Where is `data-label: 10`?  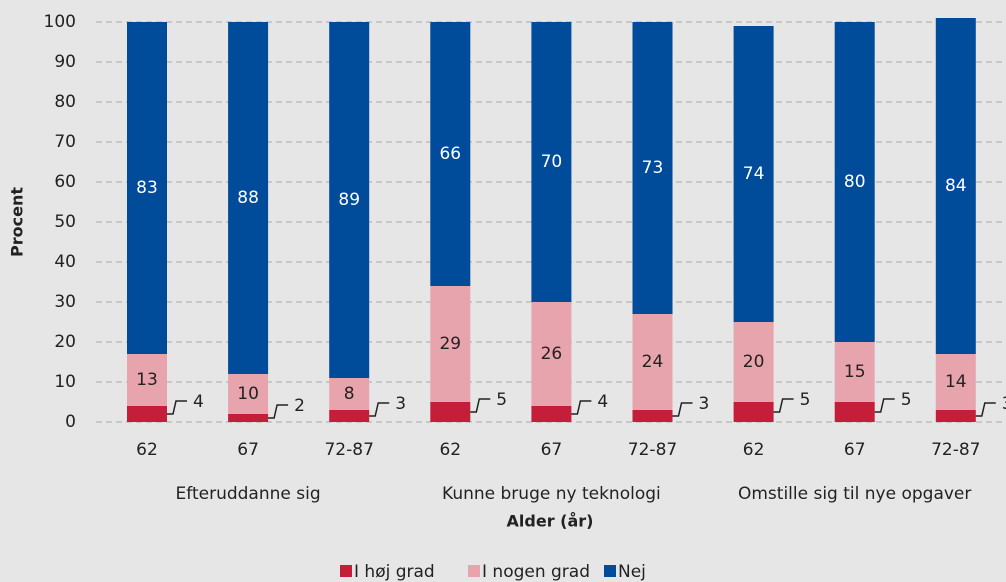 data-label: 10 is located at coordinates (248, 394).